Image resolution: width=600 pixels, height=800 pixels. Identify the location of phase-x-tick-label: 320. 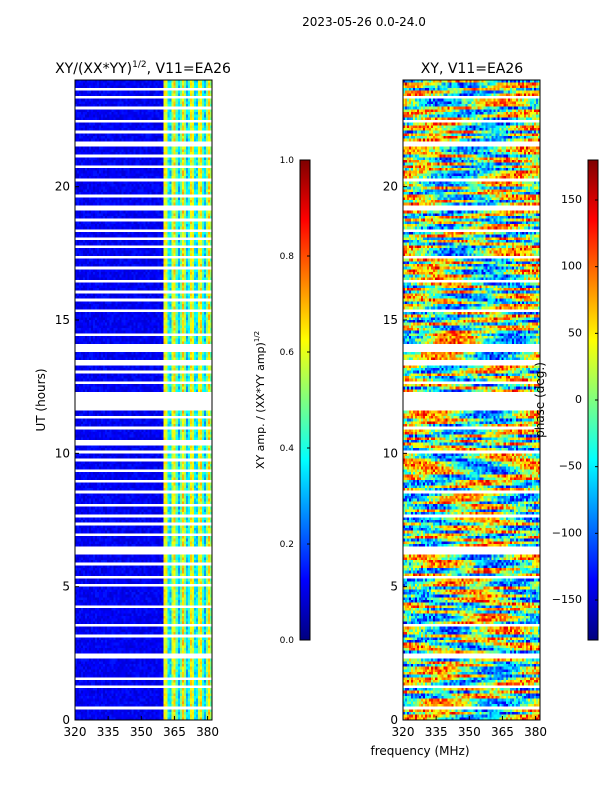
(403, 732).